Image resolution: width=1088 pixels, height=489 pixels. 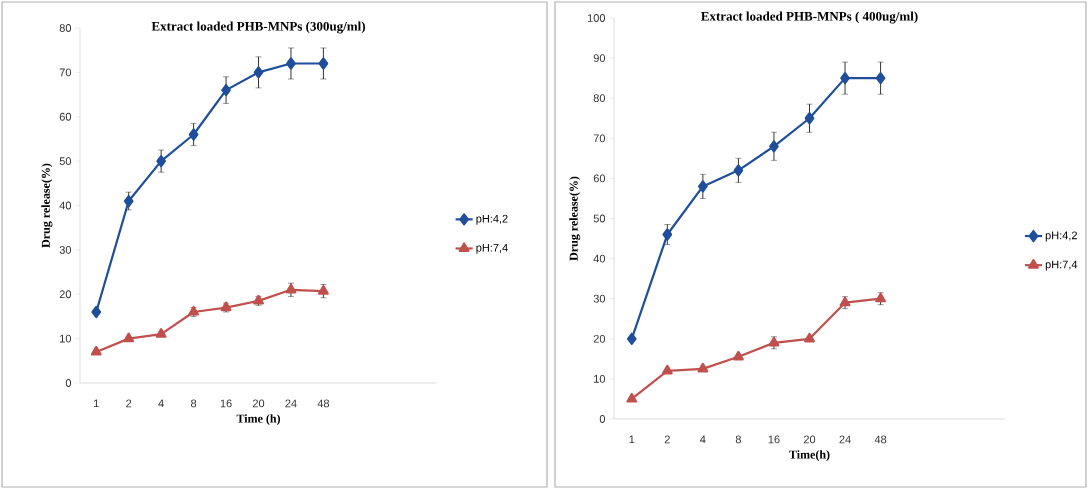 I want to click on y-tick-label: 90, so click(x=599, y=58).